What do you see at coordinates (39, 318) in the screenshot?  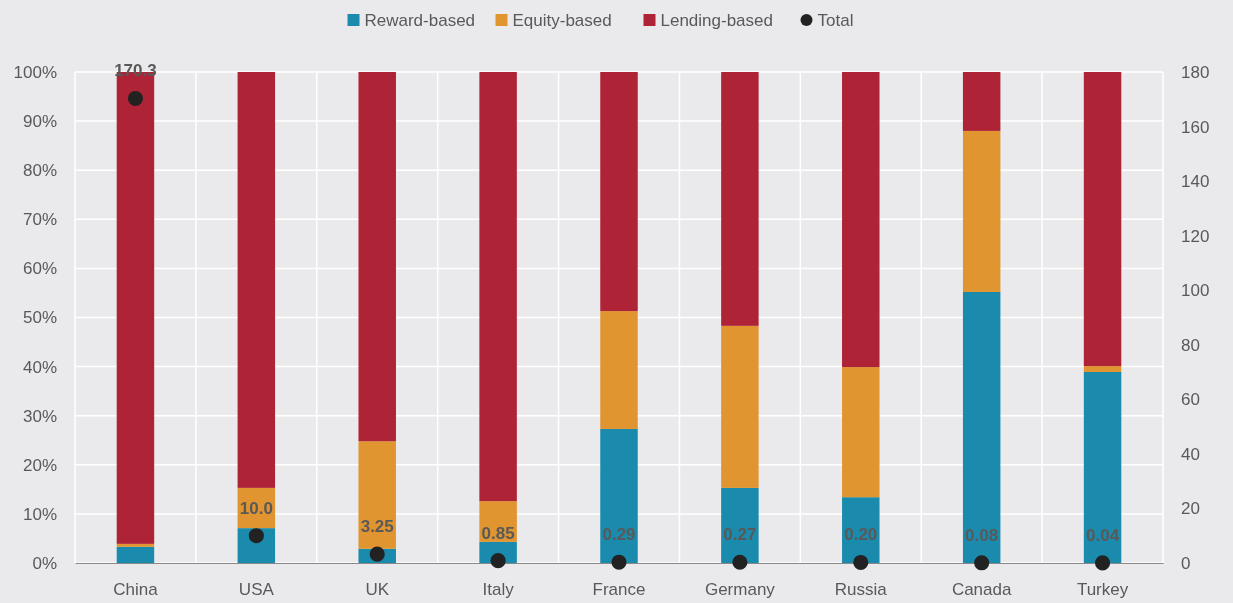 I see `y-tick-label: 50%` at bounding box center [39, 318].